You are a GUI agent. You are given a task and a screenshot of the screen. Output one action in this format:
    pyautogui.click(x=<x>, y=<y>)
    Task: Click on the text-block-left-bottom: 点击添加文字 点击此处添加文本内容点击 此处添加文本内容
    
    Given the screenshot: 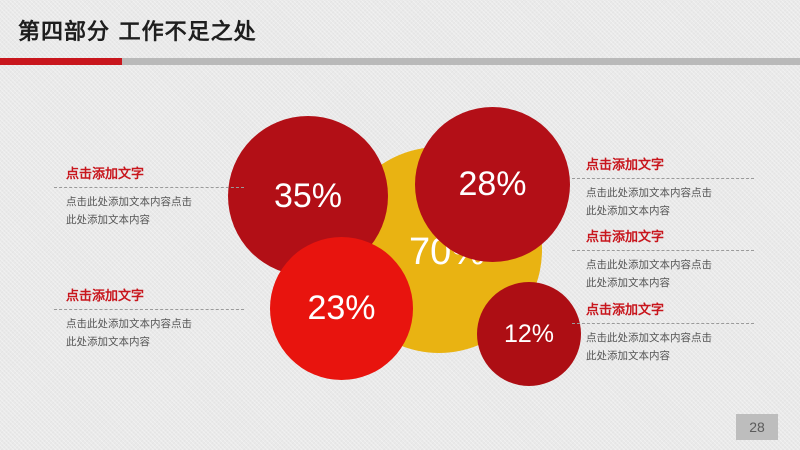 What is the action you would take?
    pyautogui.click(x=149, y=319)
    